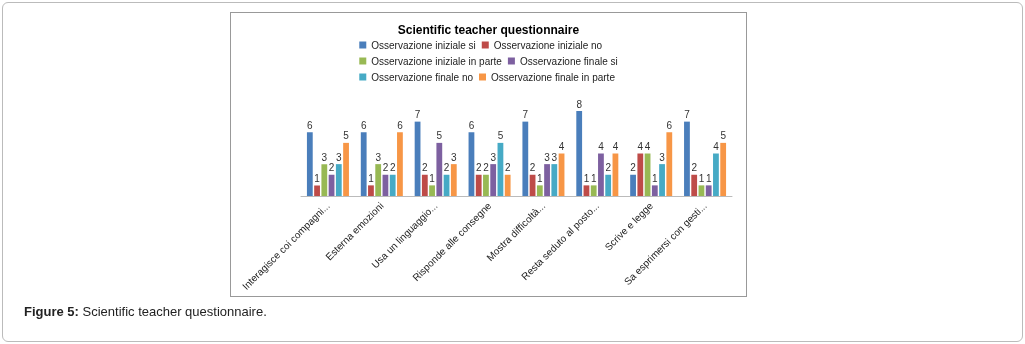  I want to click on data-label: 8, so click(579, 104).